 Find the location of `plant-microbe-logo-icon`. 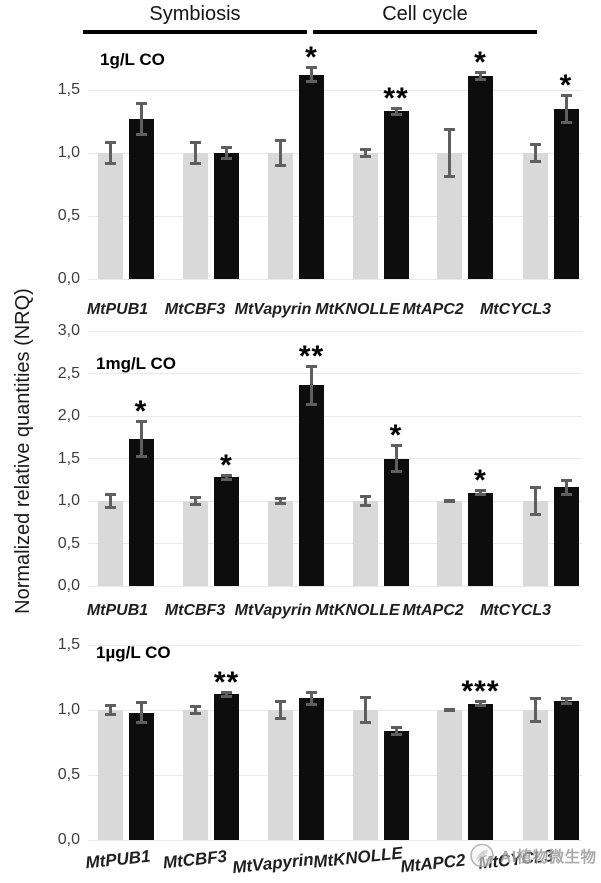

plant-microbe-logo-icon is located at coordinates (482, 855).